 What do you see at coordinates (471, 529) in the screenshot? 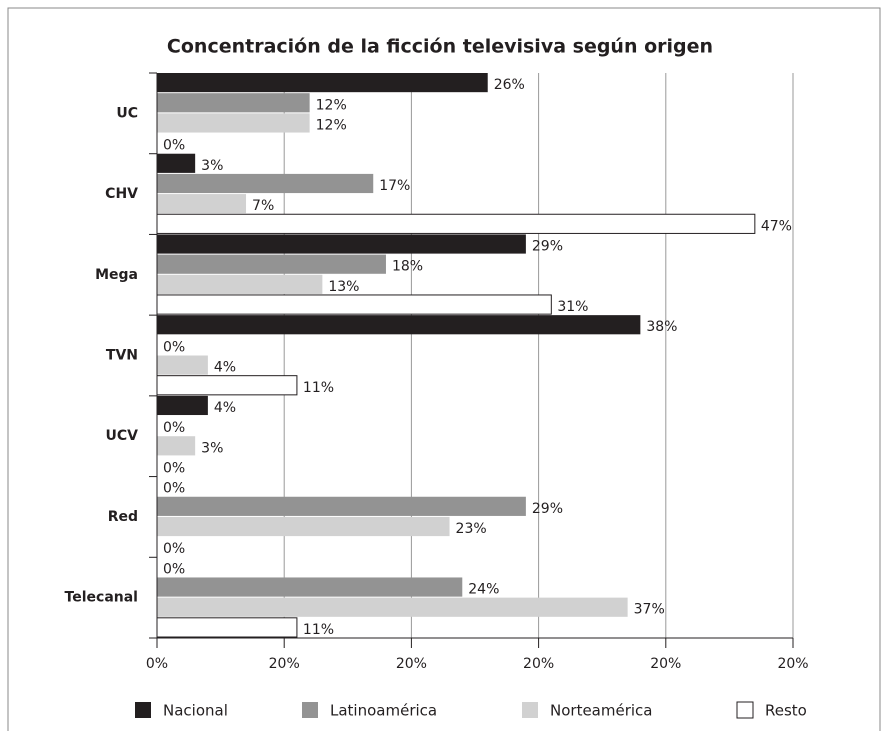
I see `value-label: 23%` at bounding box center [471, 529].